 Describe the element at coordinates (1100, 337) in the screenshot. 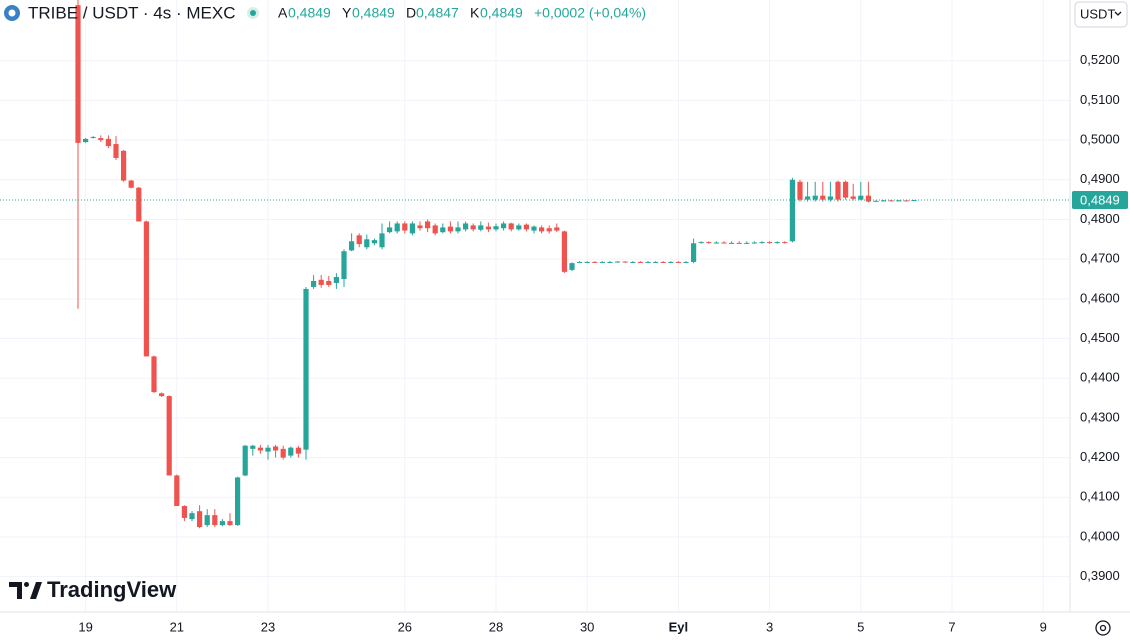

I see `y-tick-label: 0,4500` at that location.